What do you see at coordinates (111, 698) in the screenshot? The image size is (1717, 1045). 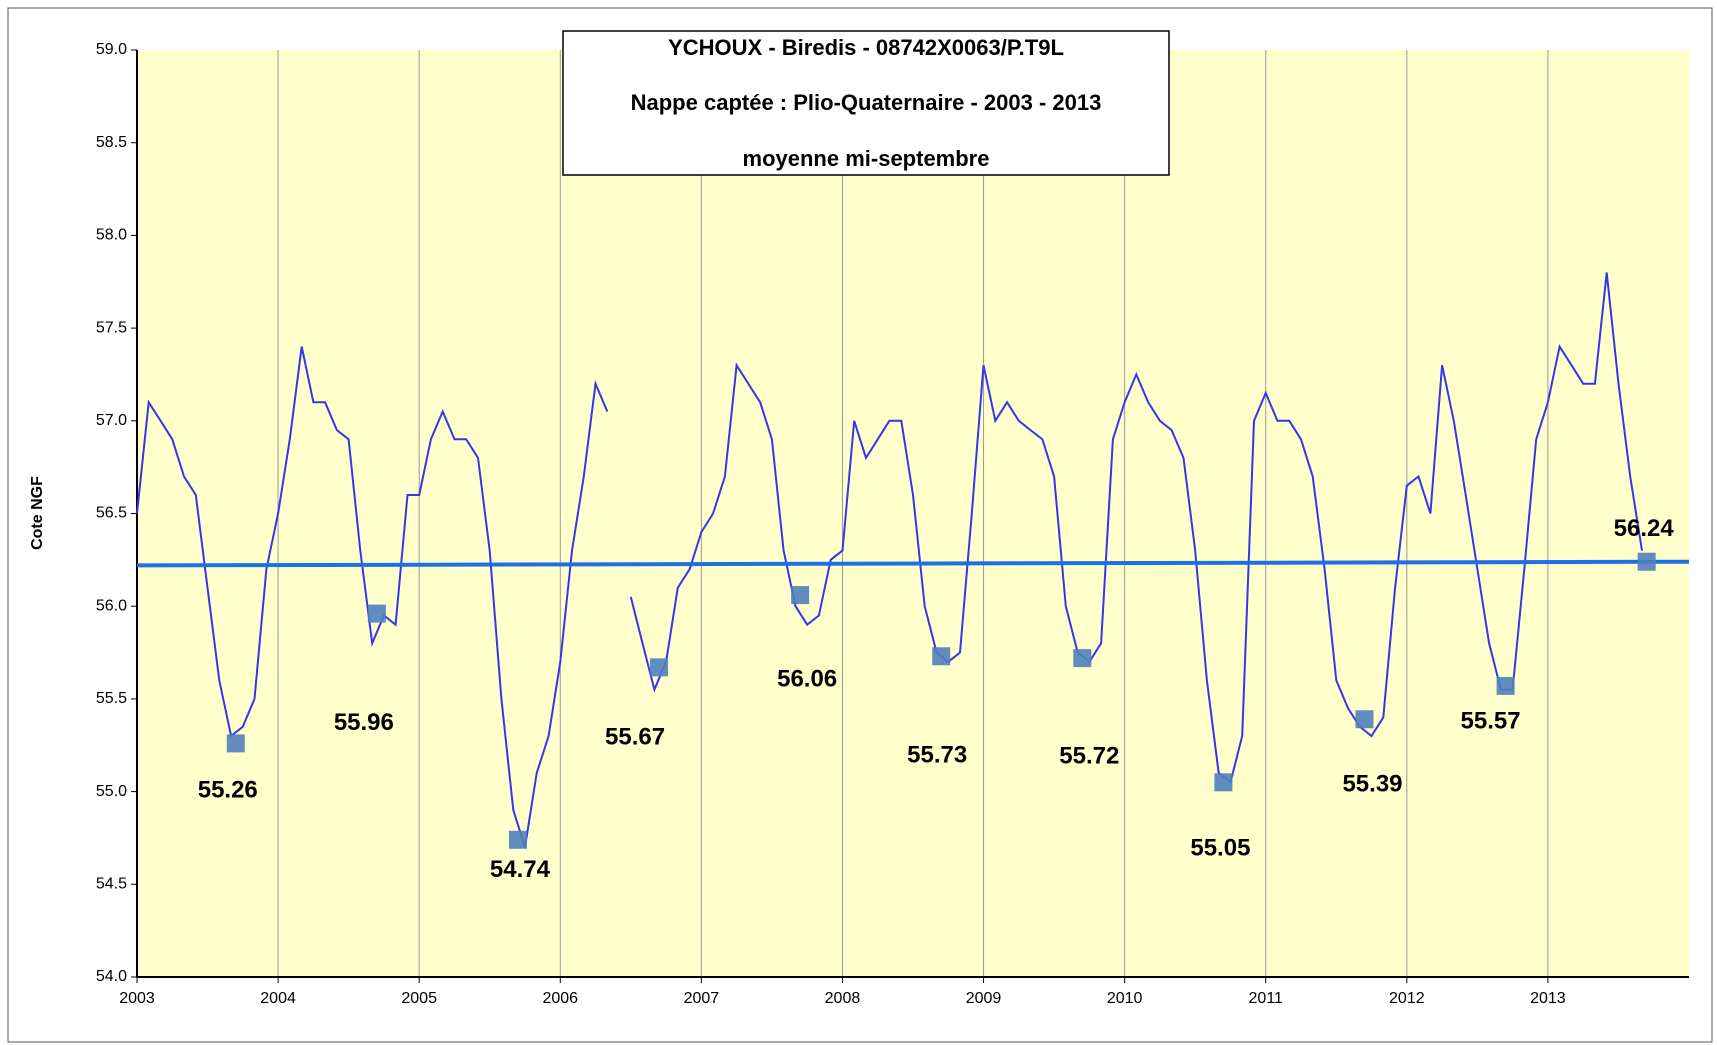 I see `y-tick-label: 55.5` at bounding box center [111, 698].